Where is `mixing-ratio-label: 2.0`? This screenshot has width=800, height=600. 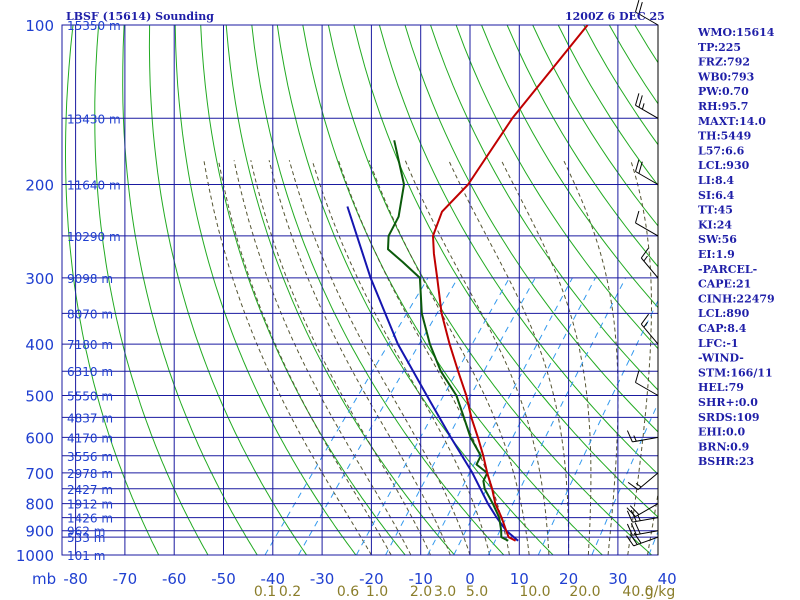
mixing-ratio-label: 2.0 is located at coordinates (421, 592).